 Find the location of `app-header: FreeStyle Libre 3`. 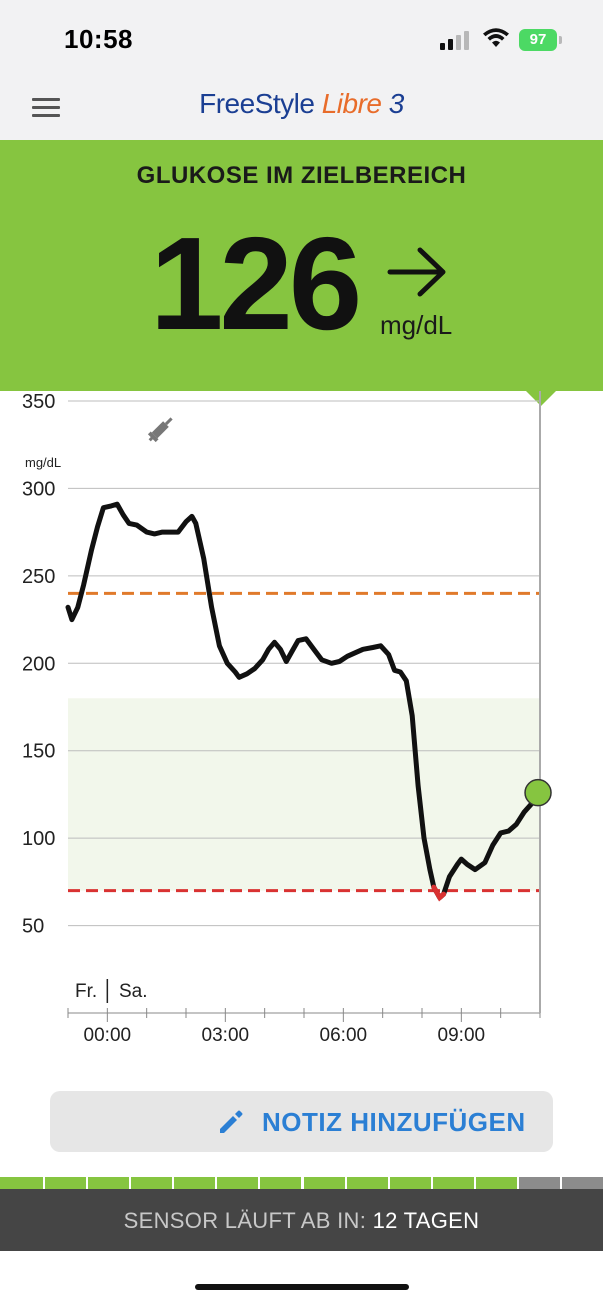

app-header: FreeStyle Libre 3 is located at coordinates (301, 110).